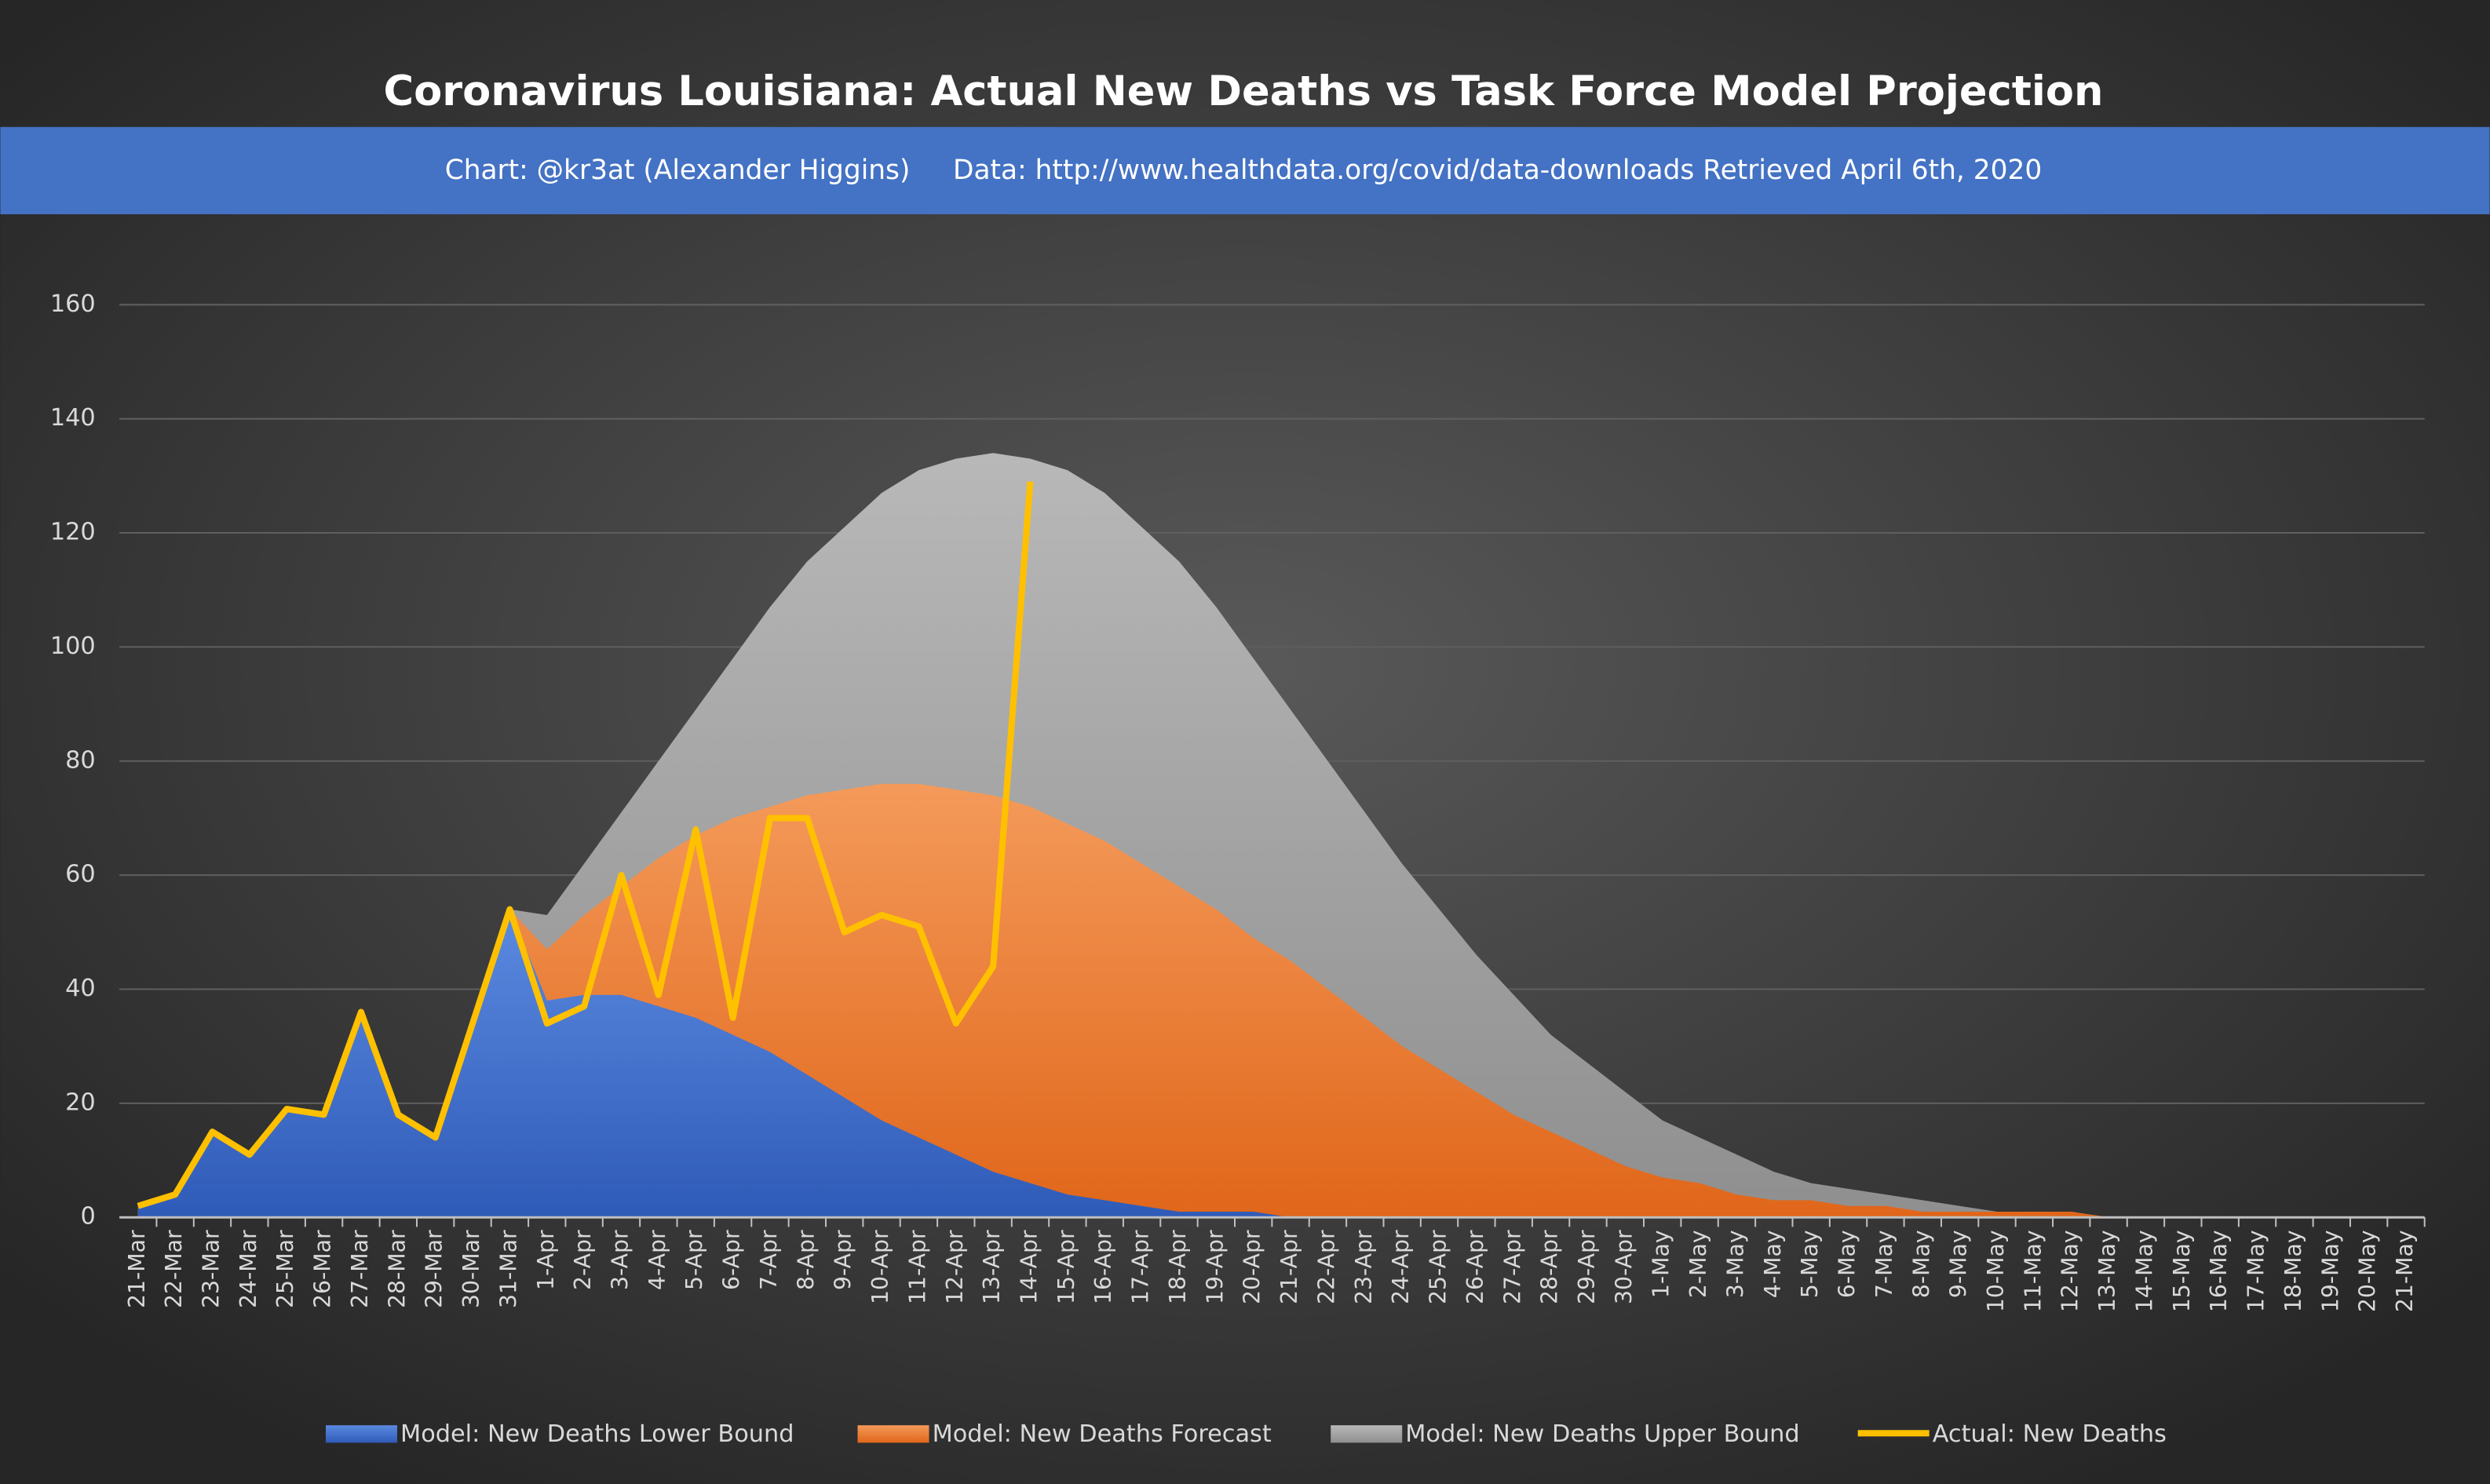 The height and width of the screenshot is (1484, 2490). What do you see at coordinates (2368, 1271) in the screenshot?
I see `x-tick-label: 20-May` at bounding box center [2368, 1271].